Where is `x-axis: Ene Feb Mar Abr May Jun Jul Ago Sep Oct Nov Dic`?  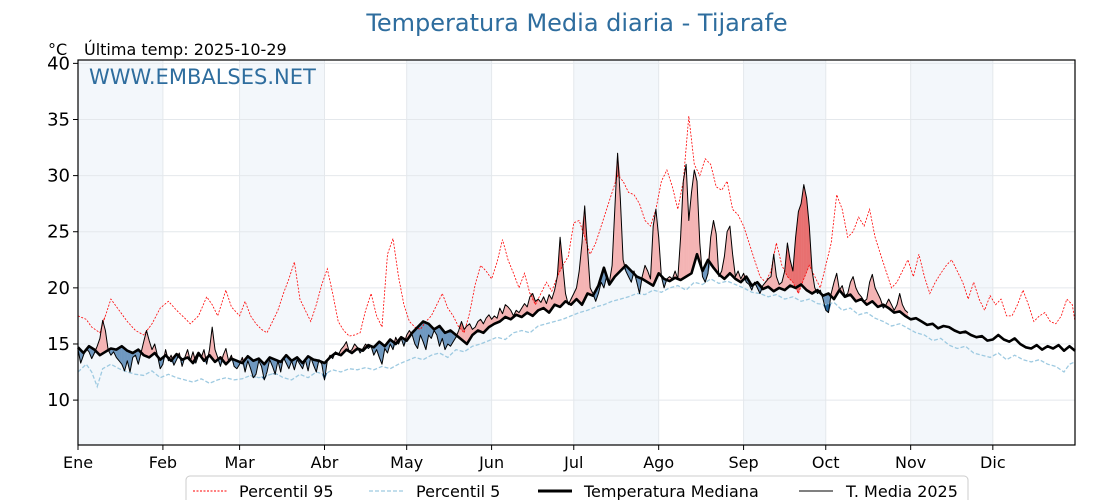 x-axis: Ene Feb Mar Abr May Jun Jul Ago Sep Oct Nov Dic is located at coordinates (534, 458).